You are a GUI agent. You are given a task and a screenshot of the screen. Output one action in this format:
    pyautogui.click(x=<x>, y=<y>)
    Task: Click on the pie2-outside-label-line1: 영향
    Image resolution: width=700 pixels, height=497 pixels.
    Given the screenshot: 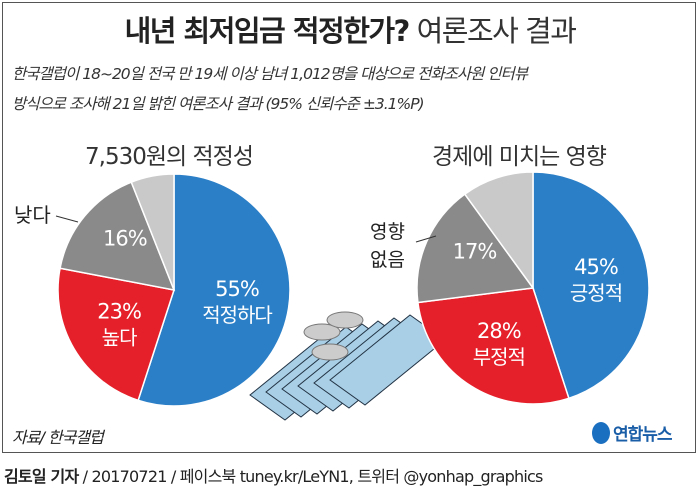 What is the action you would take?
    pyautogui.click(x=387, y=232)
    